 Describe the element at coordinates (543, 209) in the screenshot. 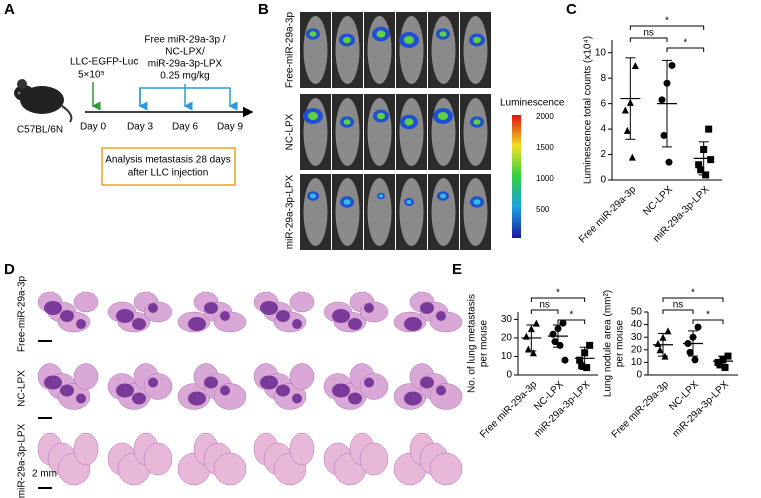

I see `colorbar-tick: 500` at that location.